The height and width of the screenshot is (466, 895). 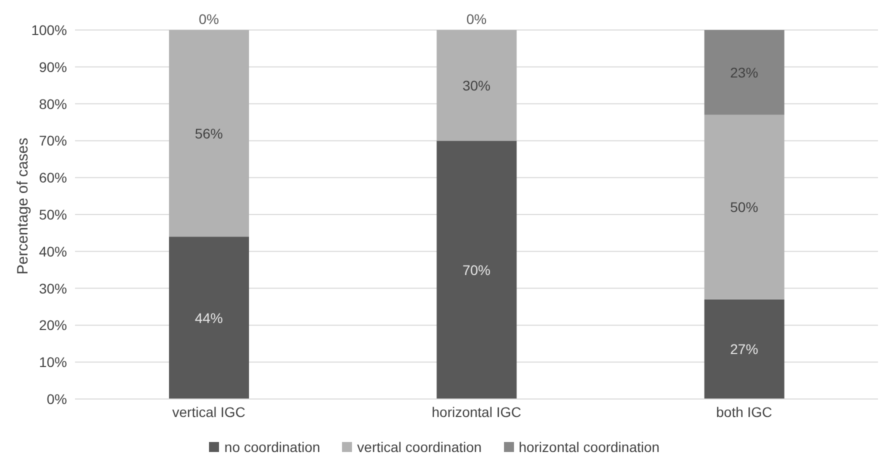 I want to click on data-label: 70%, so click(x=476, y=270).